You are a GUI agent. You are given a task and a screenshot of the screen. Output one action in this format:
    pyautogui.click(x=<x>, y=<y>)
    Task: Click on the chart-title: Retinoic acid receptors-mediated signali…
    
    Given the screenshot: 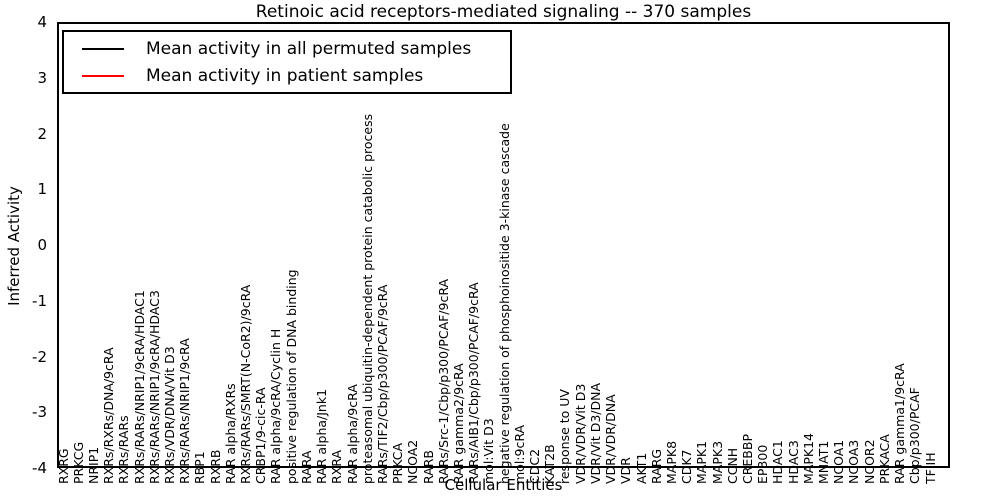 What is the action you would take?
    pyautogui.click(x=503, y=12)
    